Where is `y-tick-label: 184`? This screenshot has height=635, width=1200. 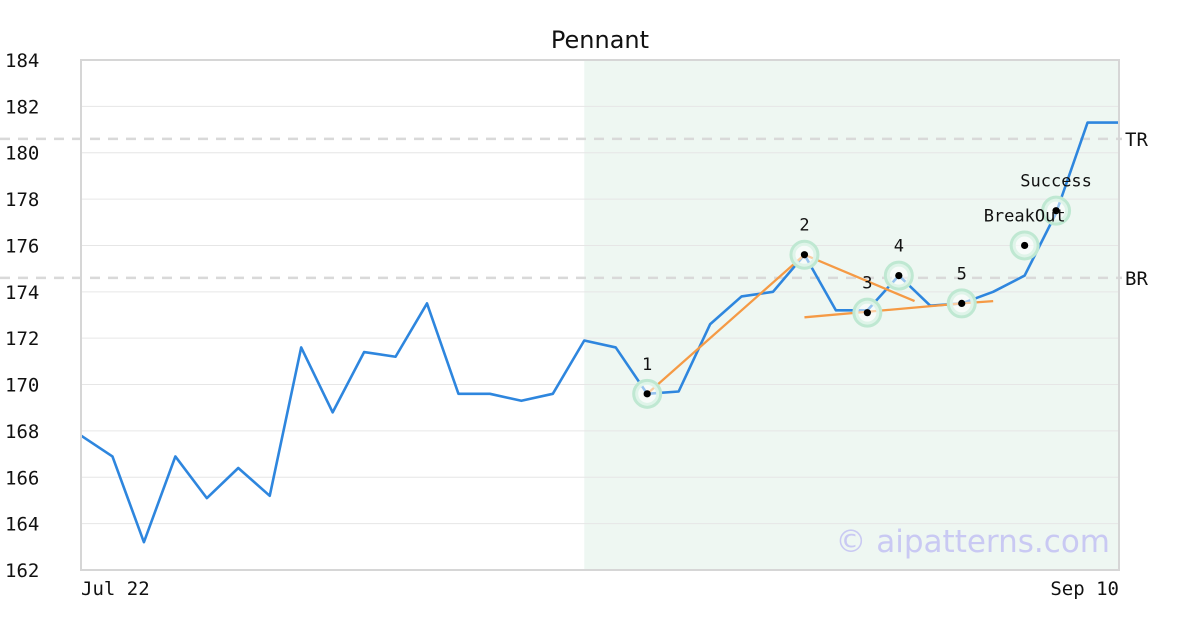
y-tick-label: 184 is located at coordinates (22, 61).